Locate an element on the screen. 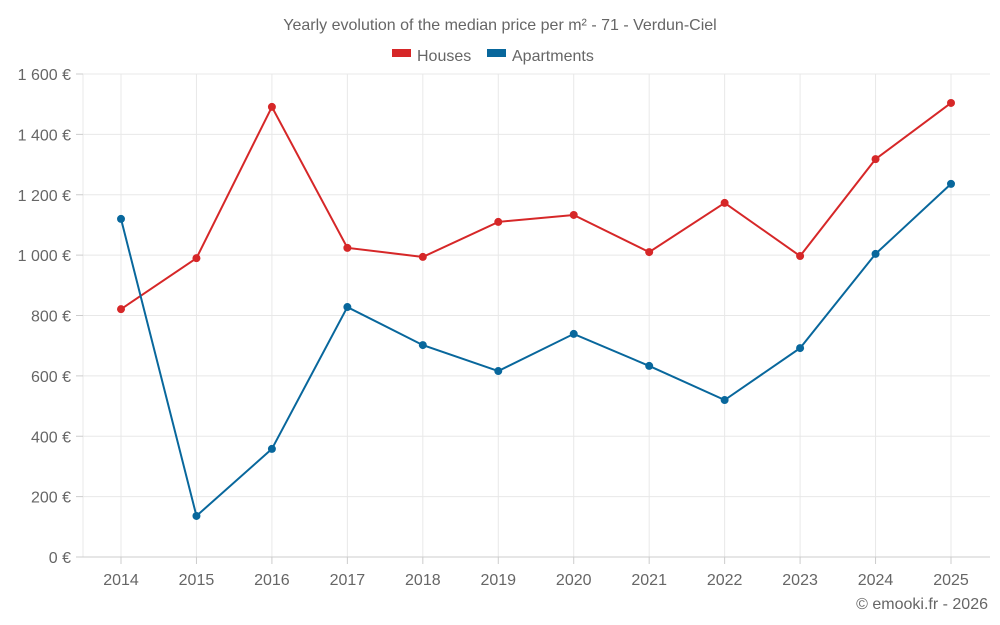  legend: Houses Apartments is located at coordinates (493, 56).